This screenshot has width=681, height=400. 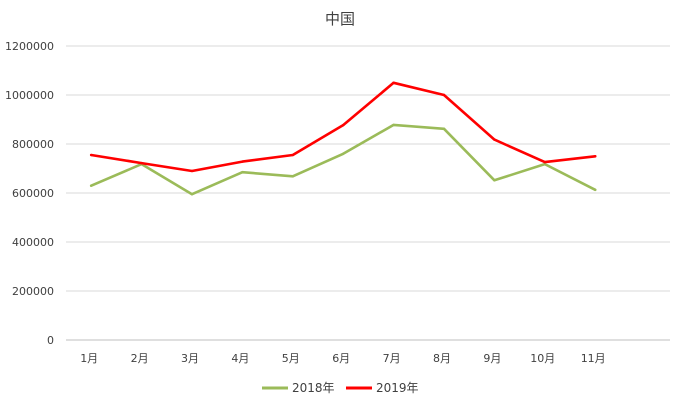 I want to click on x-tick-label: 8月, so click(x=442, y=358).